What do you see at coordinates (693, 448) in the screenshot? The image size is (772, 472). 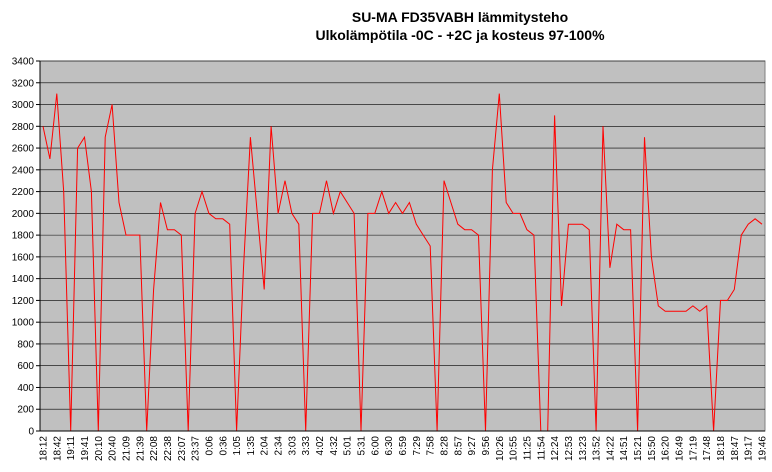 I see `x-tick-label: 17:19` at bounding box center [693, 448].